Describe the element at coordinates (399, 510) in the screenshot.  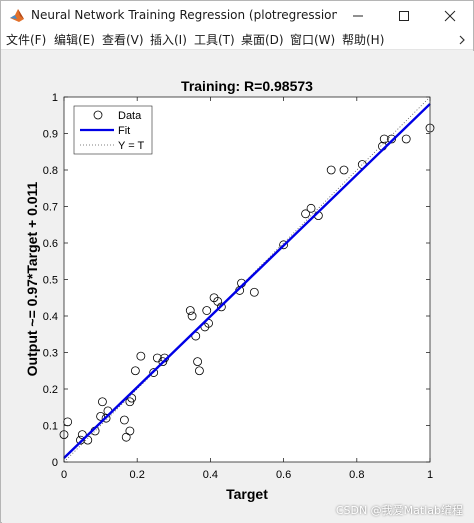
I see `watermark: CSDN @我爱Matlab编程` at that location.